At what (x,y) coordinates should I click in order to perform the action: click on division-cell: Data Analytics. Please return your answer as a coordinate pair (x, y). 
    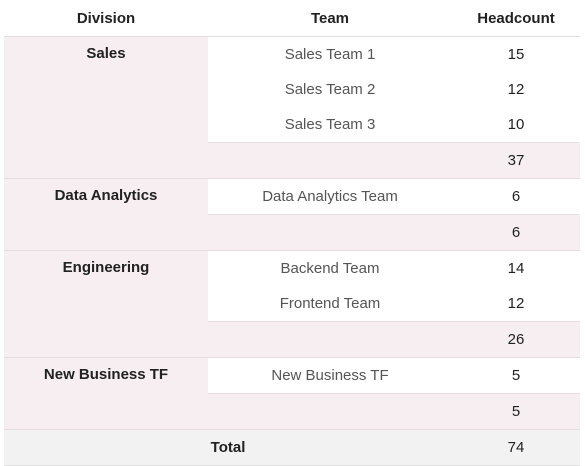
    Looking at the image, I should click on (106, 214).